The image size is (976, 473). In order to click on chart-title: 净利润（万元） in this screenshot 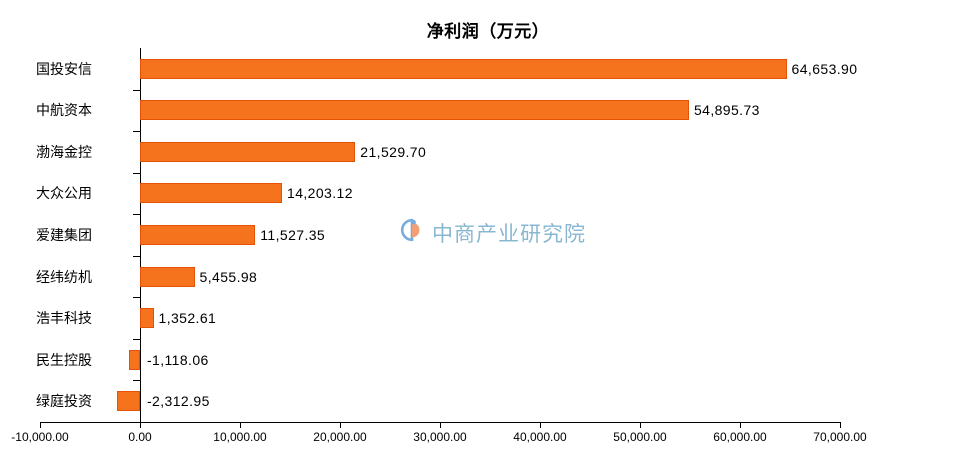, I will do `click(488, 31)`.